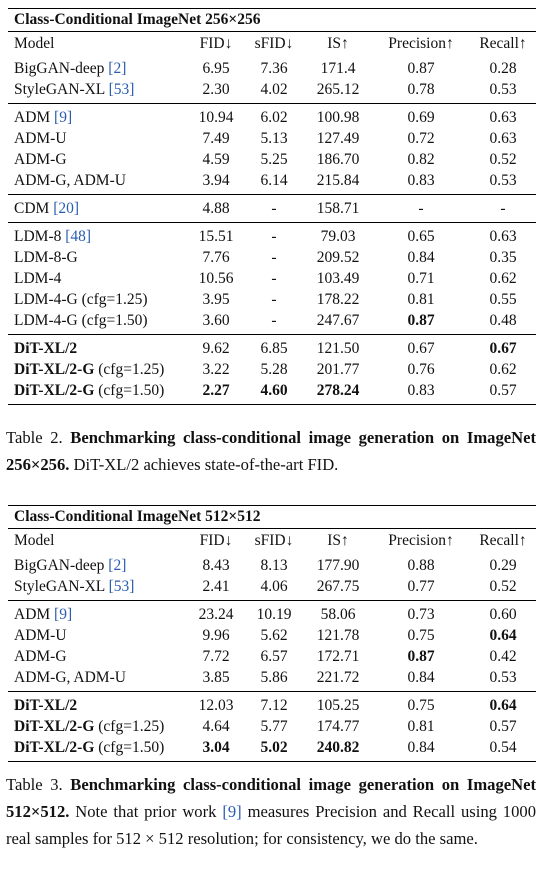  I want to click on table-header-row: Model FID↓ sFID↓ IS↑ Precision↑ Recall↑, so click(272, 43).